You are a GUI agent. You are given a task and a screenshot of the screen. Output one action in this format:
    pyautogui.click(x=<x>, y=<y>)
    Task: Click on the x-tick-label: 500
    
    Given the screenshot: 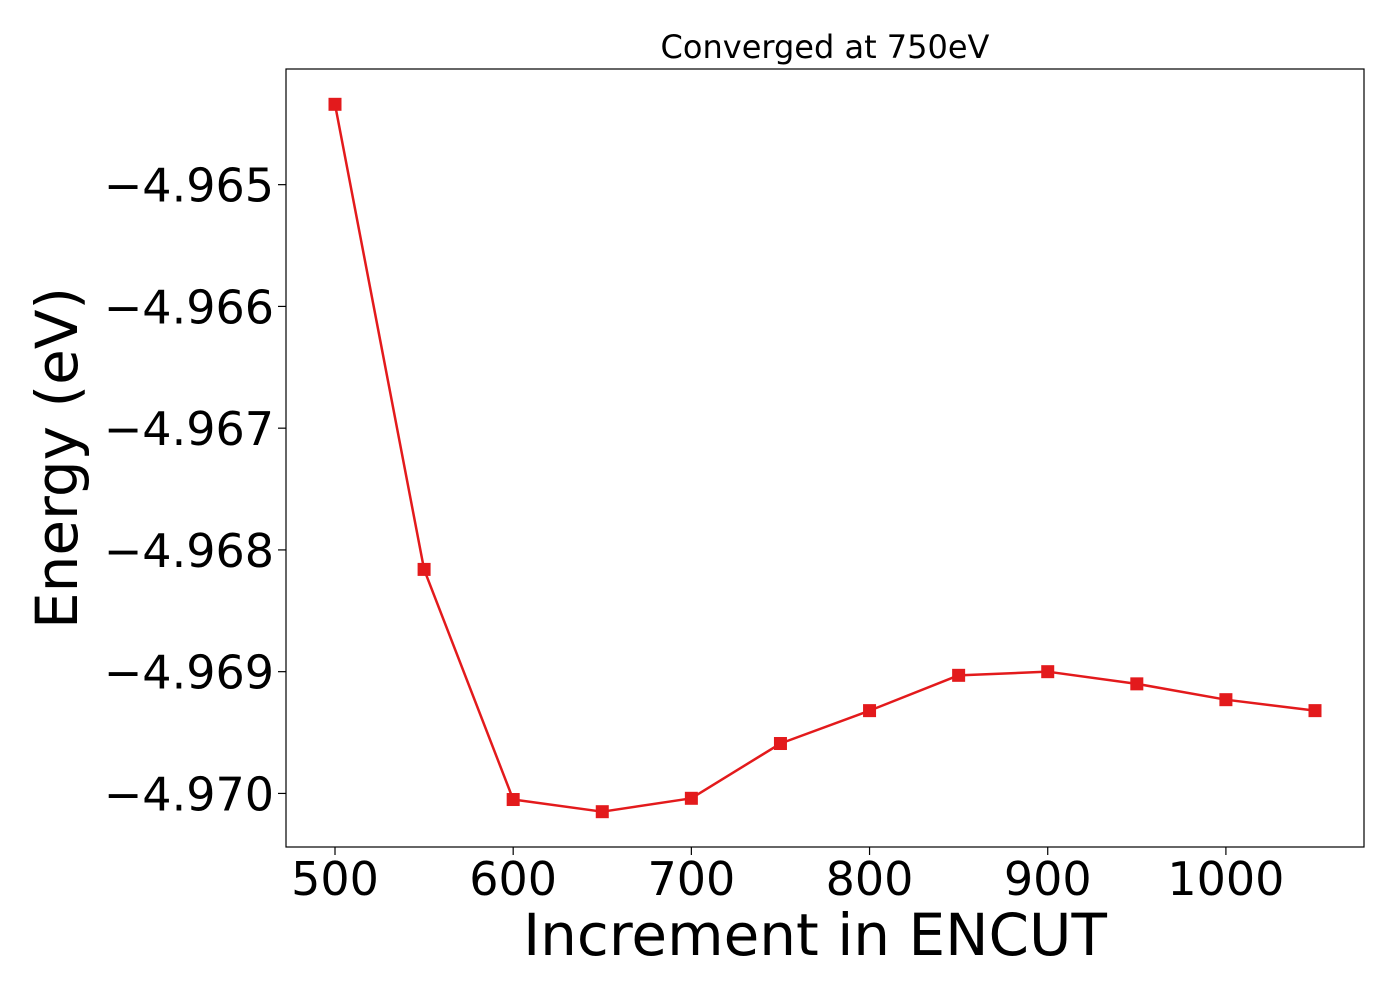 What is the action you would take?
    pyautogui.click(x=335, y=879)
    